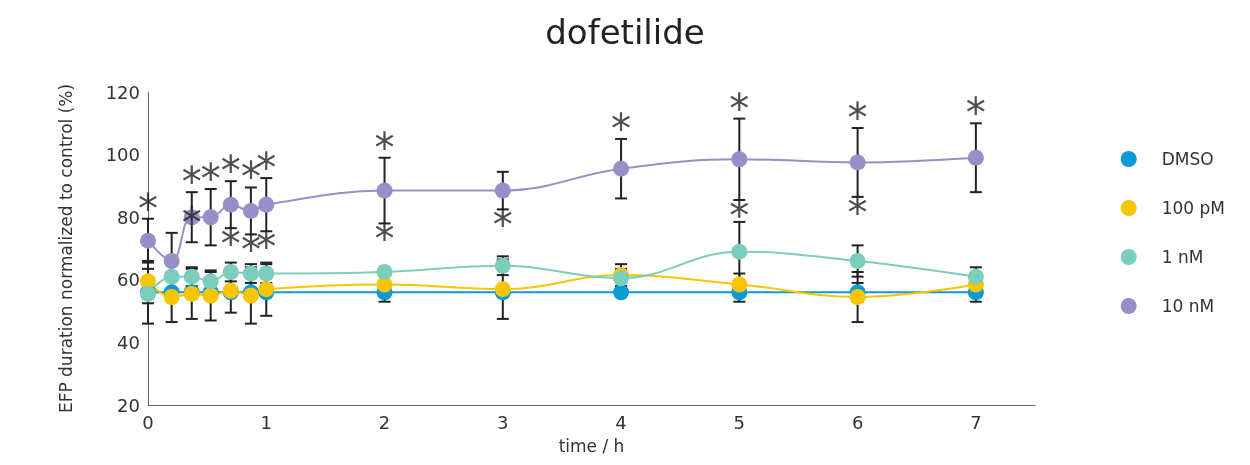 The image size is (1250, 465). What do you see at coordinates (621, 422) in the screenshot?
I see `x-tick-label: 4` at bounding box center [621, 422].